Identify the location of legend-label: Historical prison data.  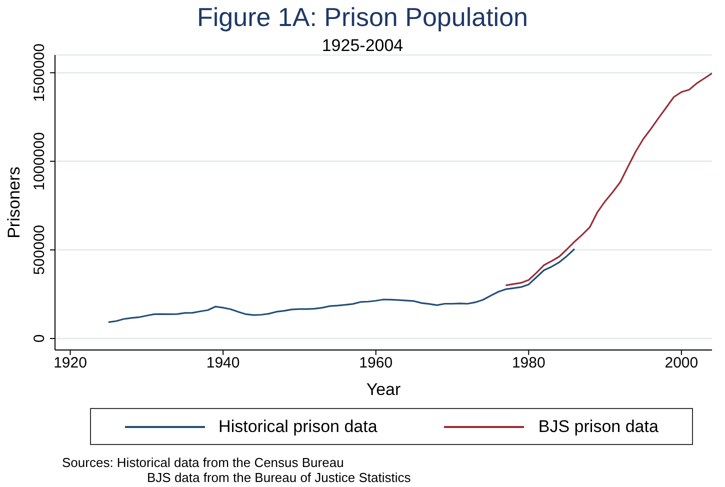
(298, 426).